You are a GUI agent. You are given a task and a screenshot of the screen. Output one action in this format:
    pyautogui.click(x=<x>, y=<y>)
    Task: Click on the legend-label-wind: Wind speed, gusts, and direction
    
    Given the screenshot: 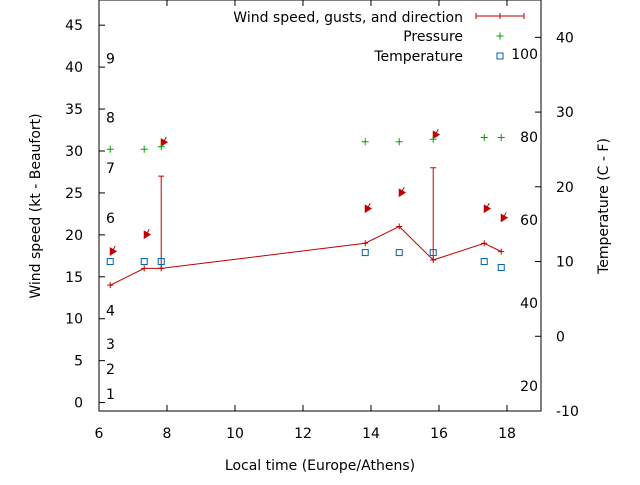 What is the action you would take?
    pyautogui.click(x=348, y=18)
    